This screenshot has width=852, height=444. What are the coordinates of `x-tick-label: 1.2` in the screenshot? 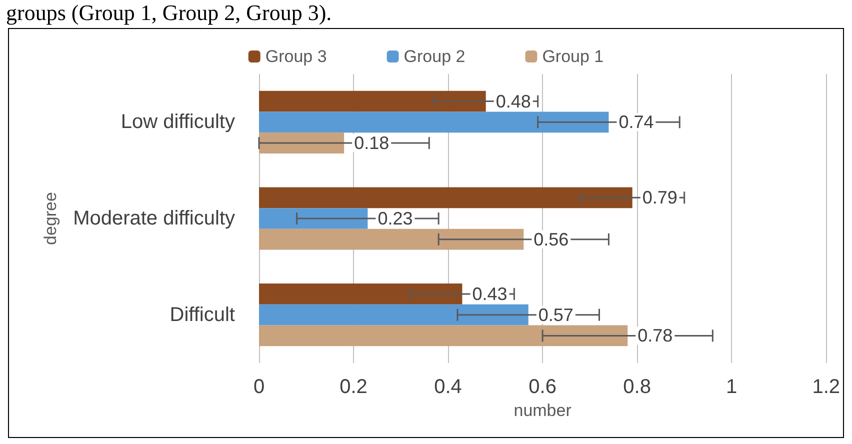 It's located at (826, 387).